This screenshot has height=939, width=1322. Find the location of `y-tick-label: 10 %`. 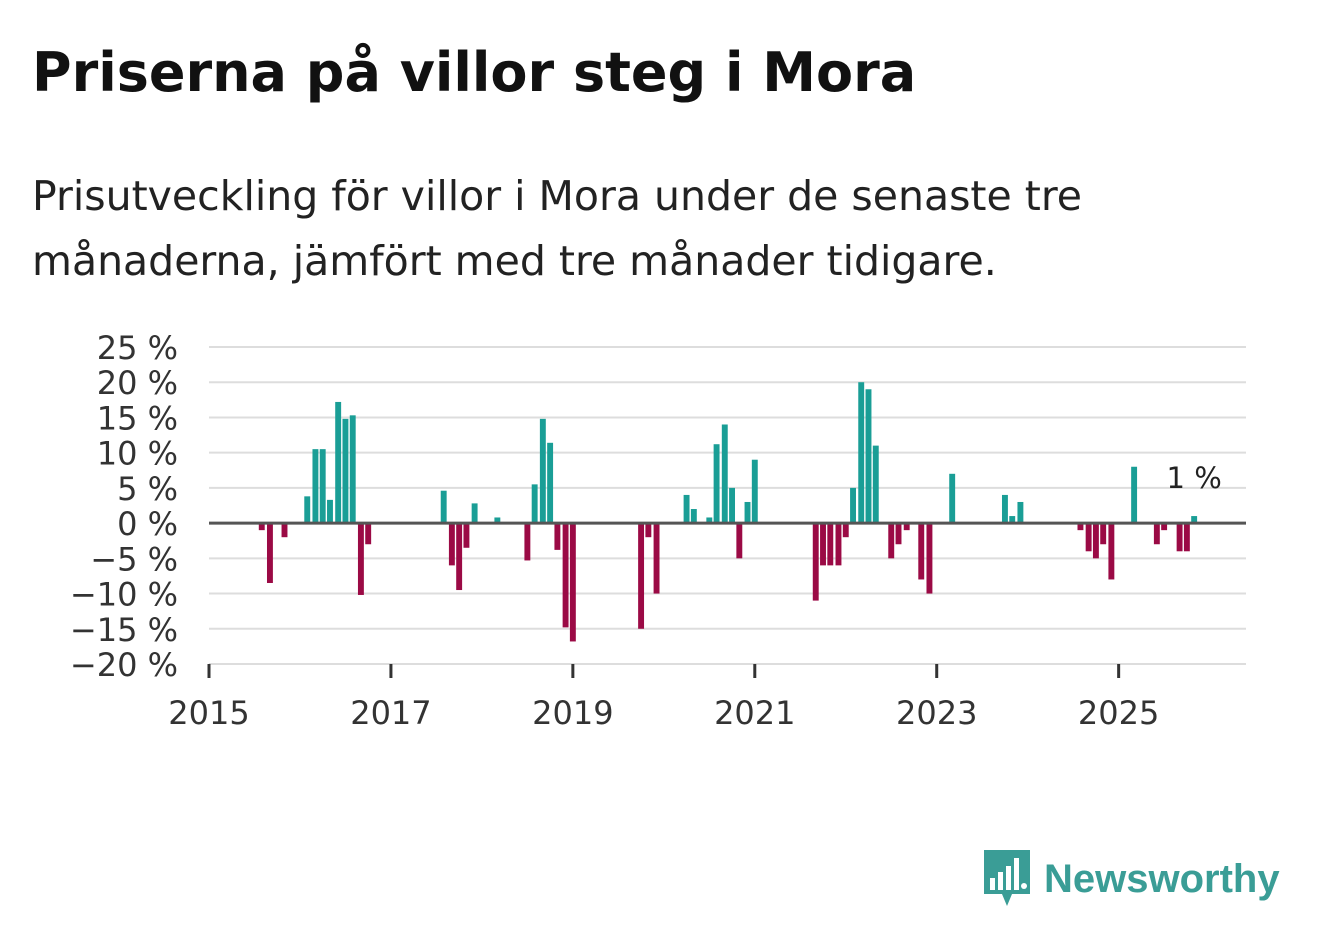

y-tick-label: 10 % is located at coordinates (137, 454).